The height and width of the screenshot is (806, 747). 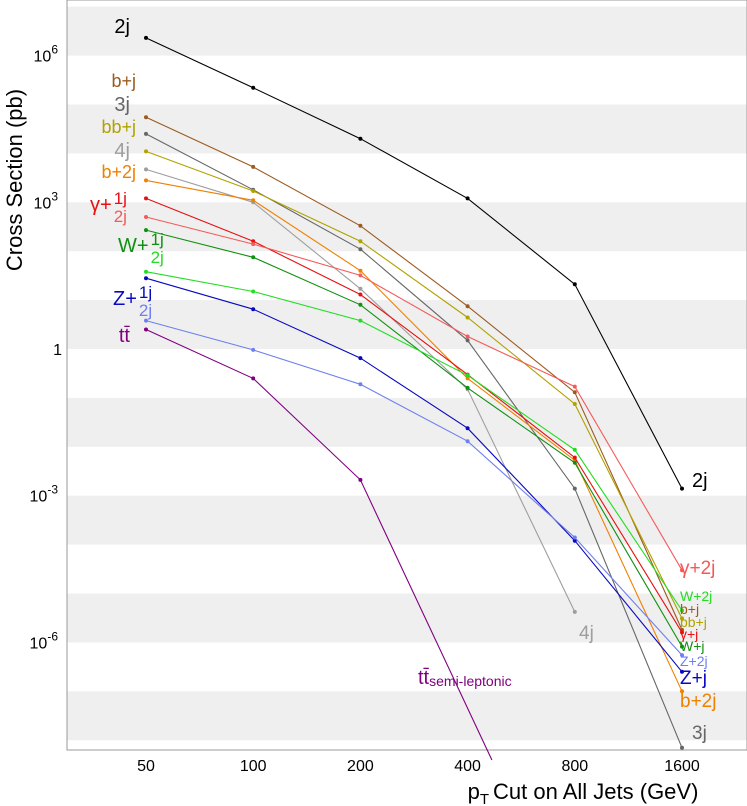 I want to click on series-label-left: b+2j, so click(x=118, y=172).